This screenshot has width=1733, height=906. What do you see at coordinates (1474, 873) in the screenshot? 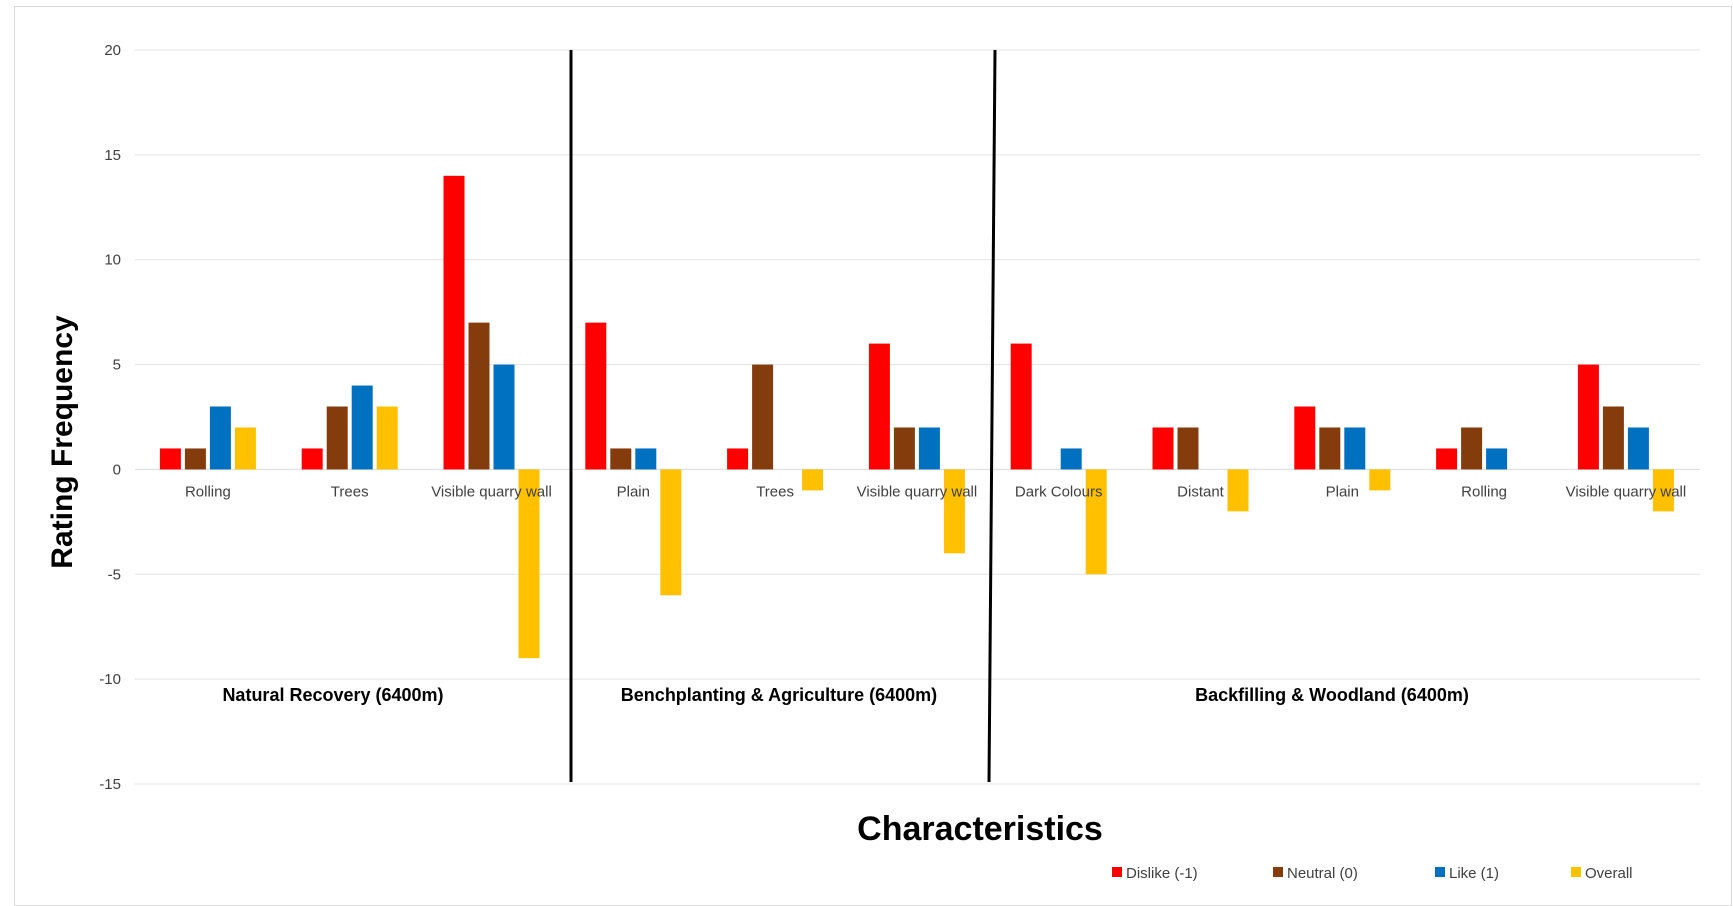
I see `legend-label: Like (1)` at bounding box center [1474, 873].